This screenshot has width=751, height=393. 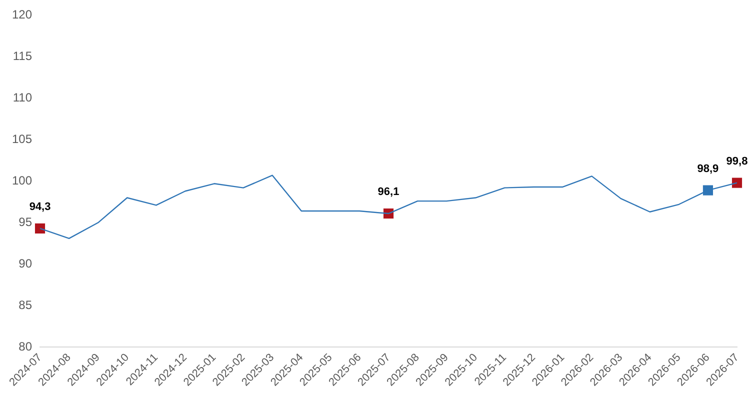 I want to click on y-tick-label: 80, so click(x=25, y=346).